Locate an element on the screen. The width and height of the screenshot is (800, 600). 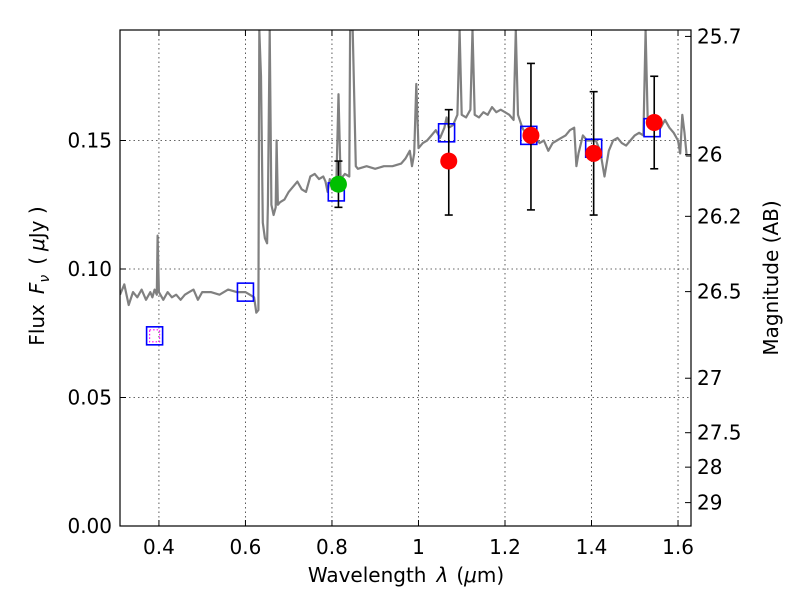
x-axis-title-unit-mu: μ is located at coordinates (470, 575).